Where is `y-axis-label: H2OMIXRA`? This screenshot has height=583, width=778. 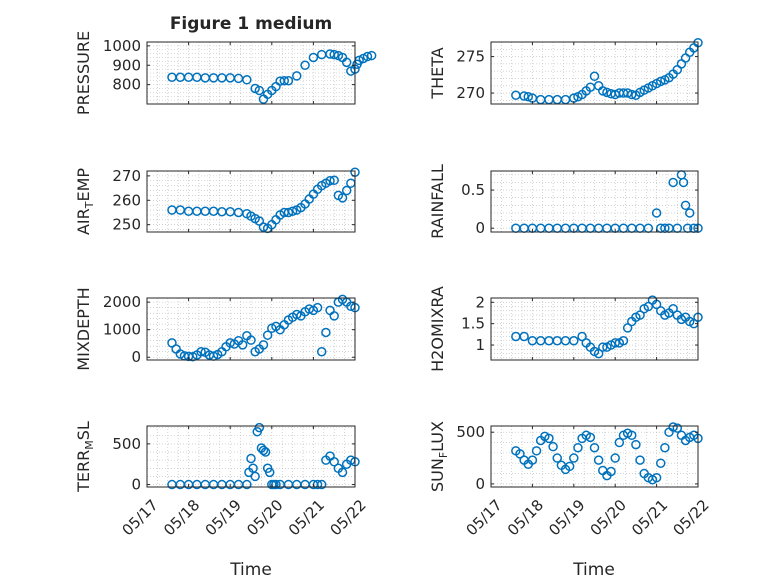 y-axis-label: H2OMIXRA is located at coordinates (437, 329).